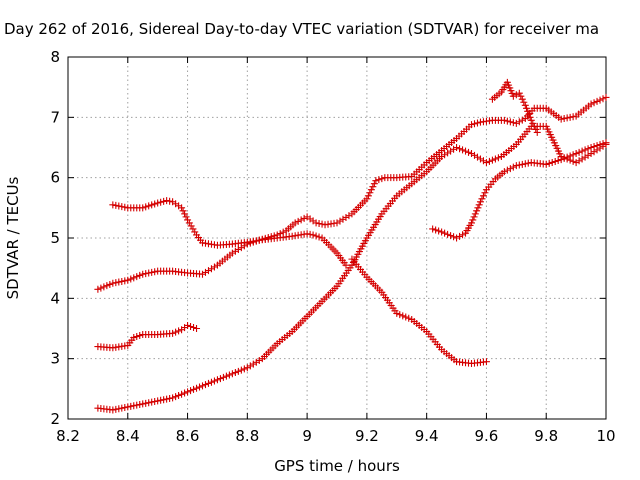  What do you see at coordinates (427, 436) in the screenshot?
I see `x-tick-label: 9.4` at bounding box center [427, 436].